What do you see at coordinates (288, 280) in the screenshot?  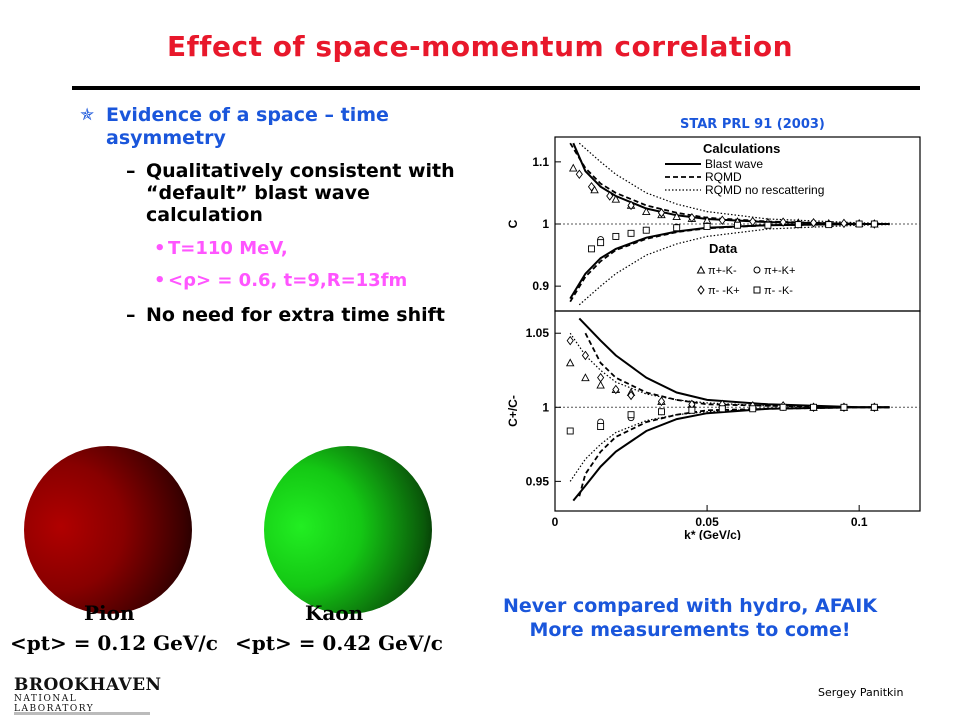 I see `bullet-text-rho: <ρ> = 0.6, t=9,R=13fm` at bounding box center [288, 280].